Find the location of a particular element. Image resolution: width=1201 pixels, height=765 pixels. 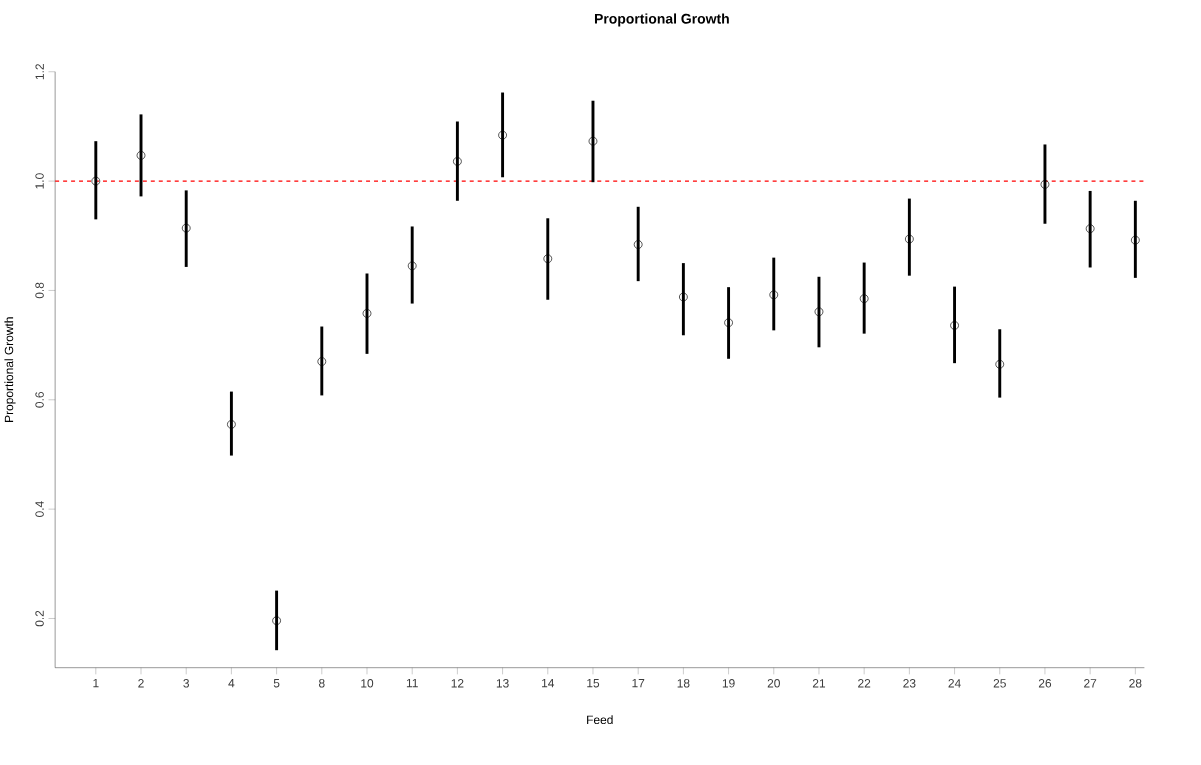

x-tick-label: 19 is located at coordinates (728, 683).